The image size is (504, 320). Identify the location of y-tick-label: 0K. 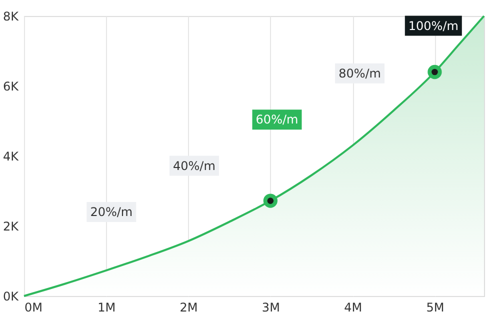
(11, 297).